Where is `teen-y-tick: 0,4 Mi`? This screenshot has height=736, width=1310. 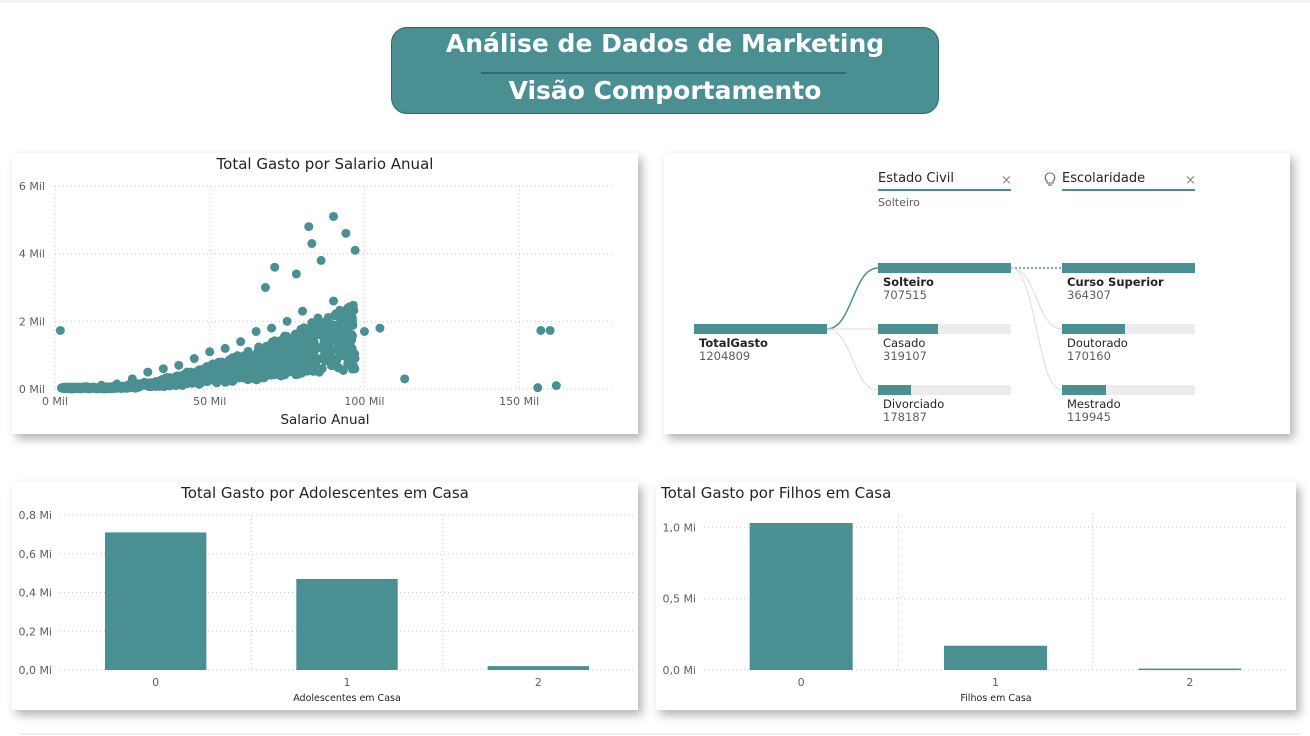 teen-y-tick: 0,4 Mi is located at coordinates (35, 593).